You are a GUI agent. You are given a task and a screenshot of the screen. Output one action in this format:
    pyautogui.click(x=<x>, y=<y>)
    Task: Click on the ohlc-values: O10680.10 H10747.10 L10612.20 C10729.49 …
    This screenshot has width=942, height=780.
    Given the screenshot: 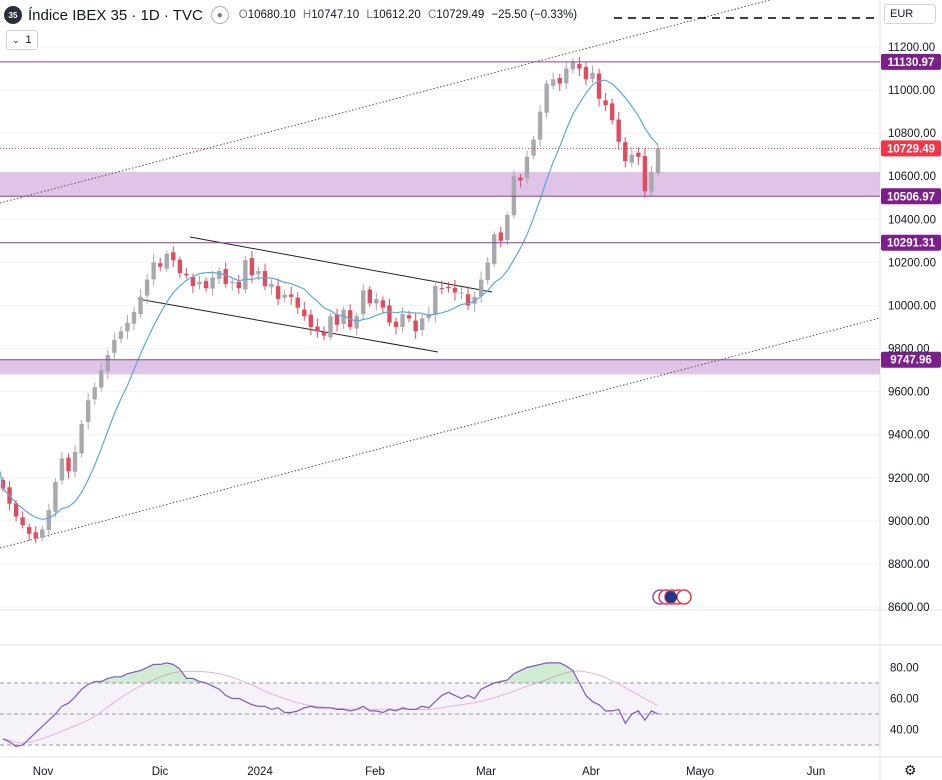 What is the action you would take?
    pyautogui.click(x=408, y=15)
    